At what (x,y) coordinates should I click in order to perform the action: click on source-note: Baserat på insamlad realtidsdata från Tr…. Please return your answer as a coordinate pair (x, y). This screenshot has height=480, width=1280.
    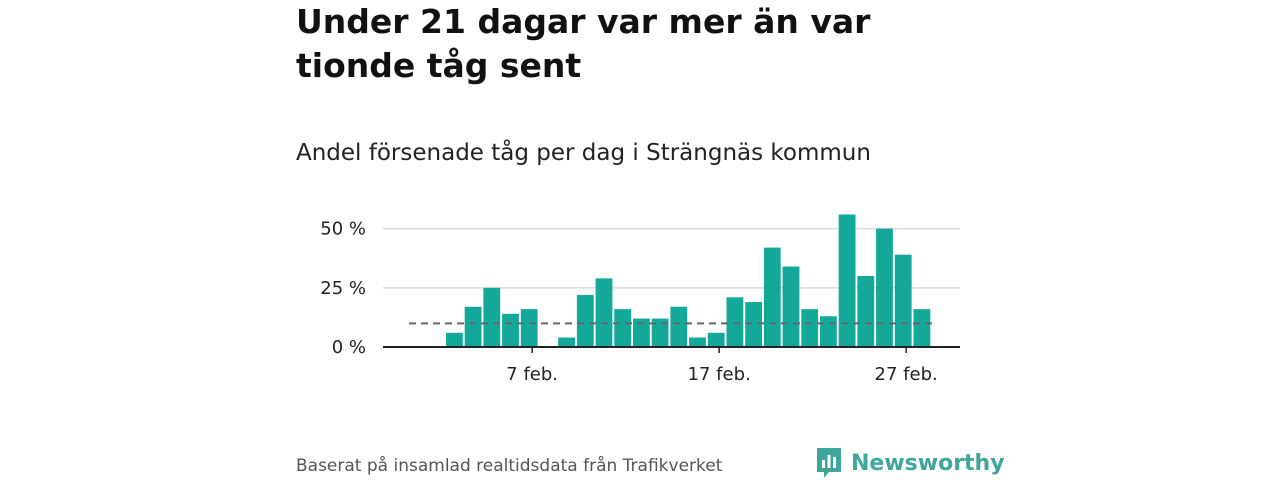
    Looking at the image, I should click on (509, 466).